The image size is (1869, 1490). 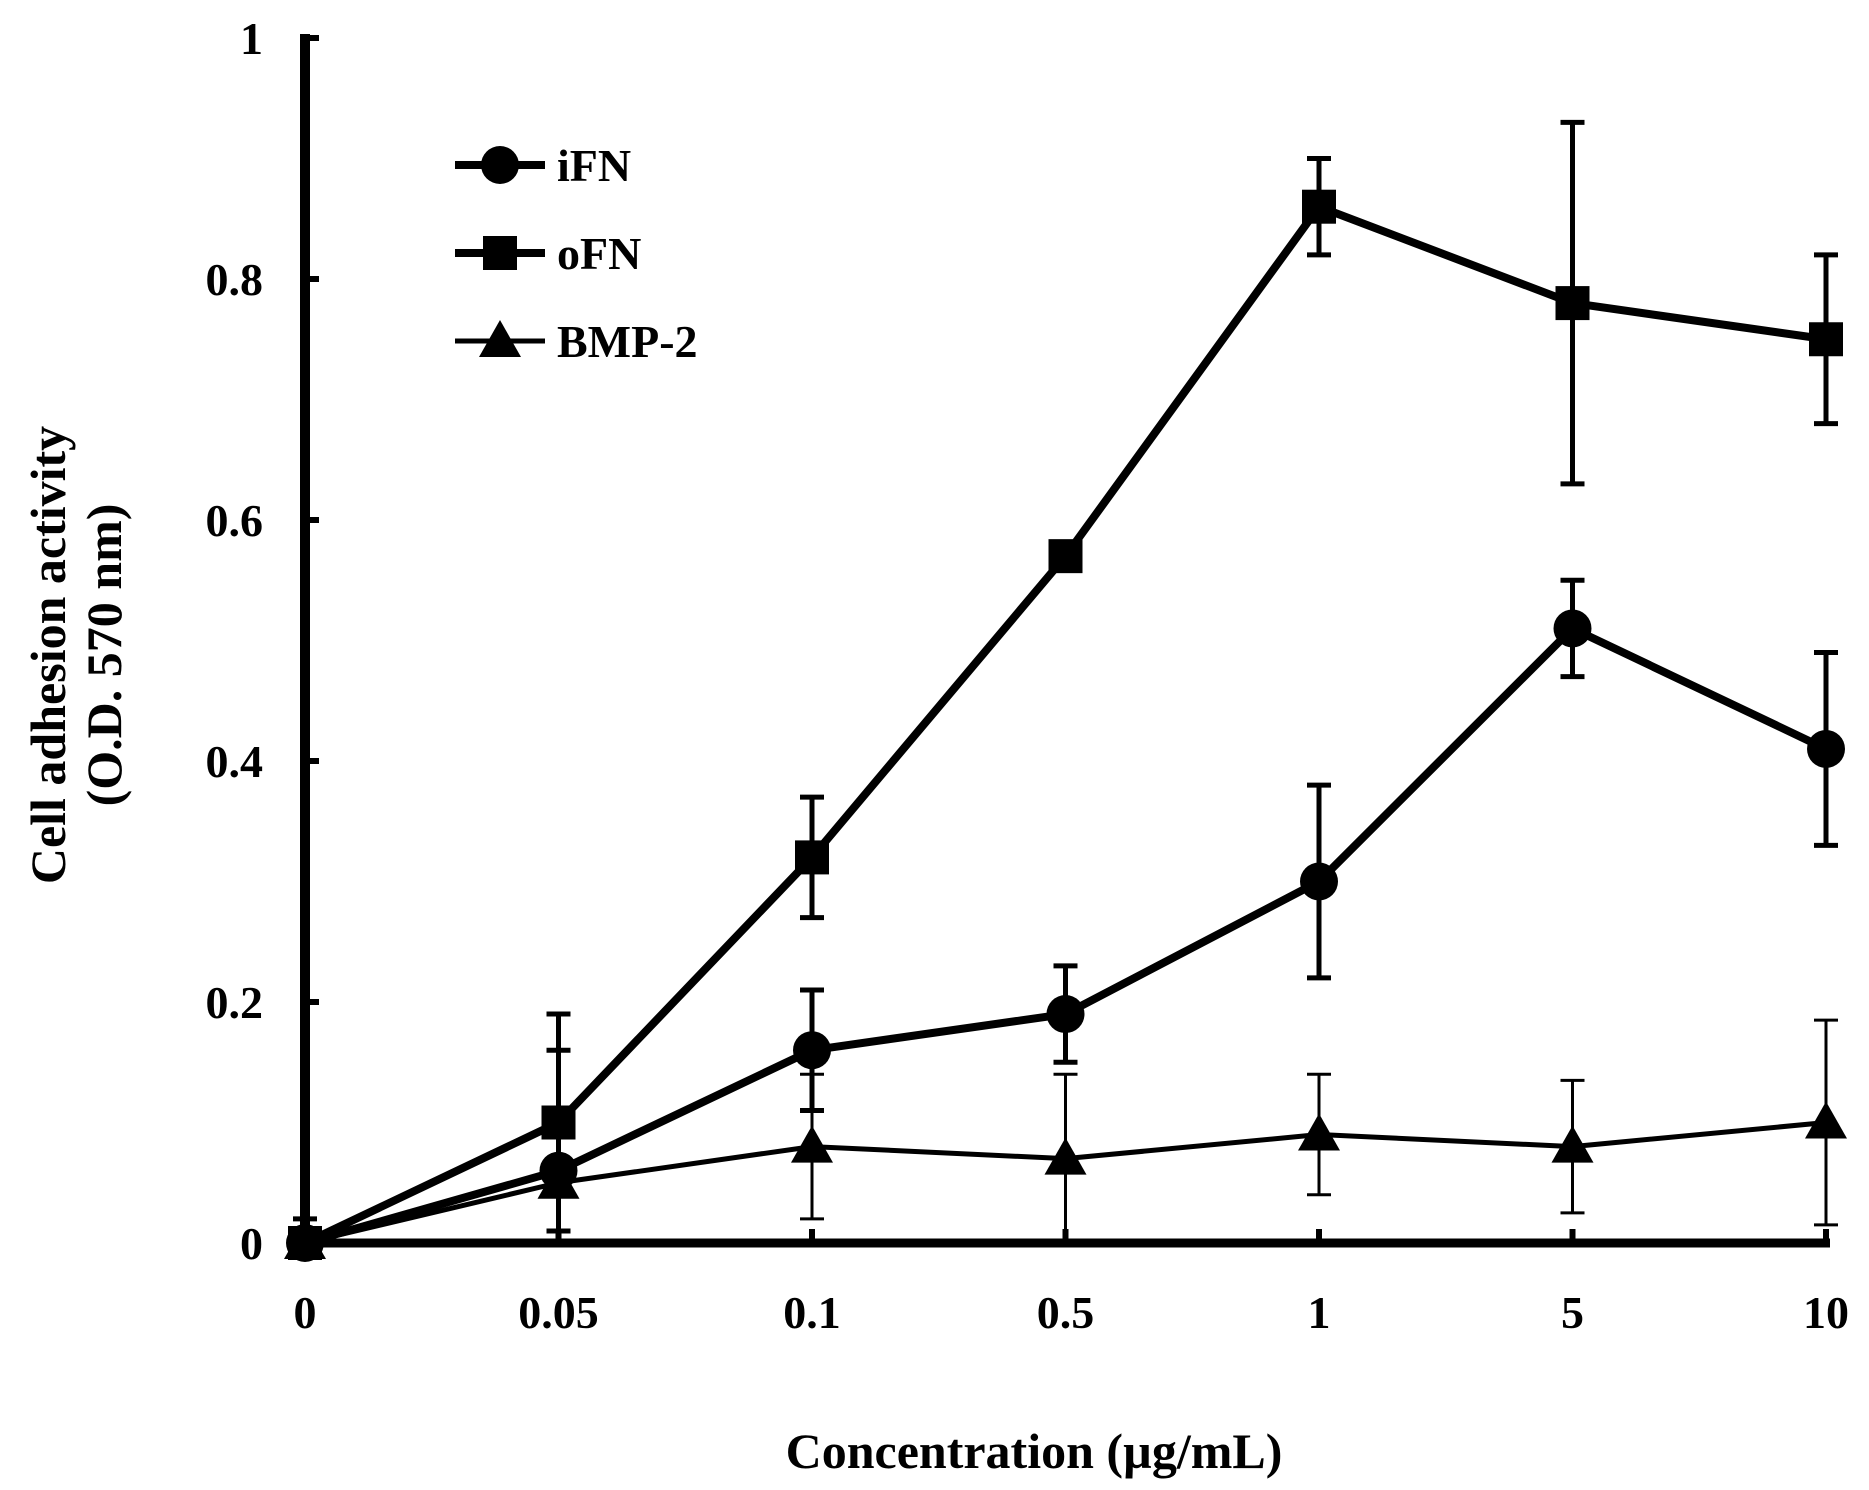 What do you see at coordinates (548, 253) in the screenshot?
I see `legend-item-ofn: oFN` at bounding box center [548, 253].